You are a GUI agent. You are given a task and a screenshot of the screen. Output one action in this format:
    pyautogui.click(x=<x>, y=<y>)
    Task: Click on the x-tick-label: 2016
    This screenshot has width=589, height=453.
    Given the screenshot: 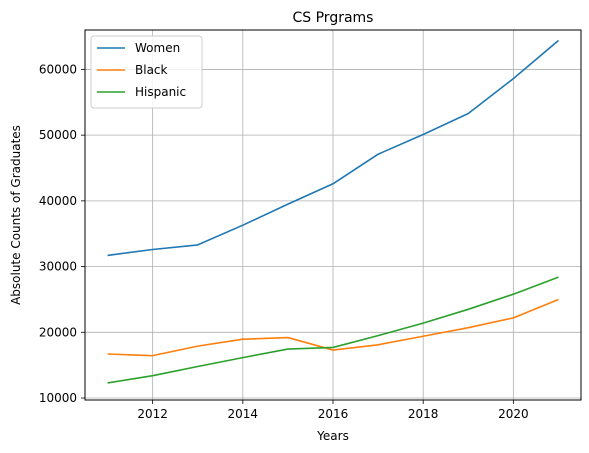 What is the action you would take?
    pyautogui.click(x=333, y=414)
    